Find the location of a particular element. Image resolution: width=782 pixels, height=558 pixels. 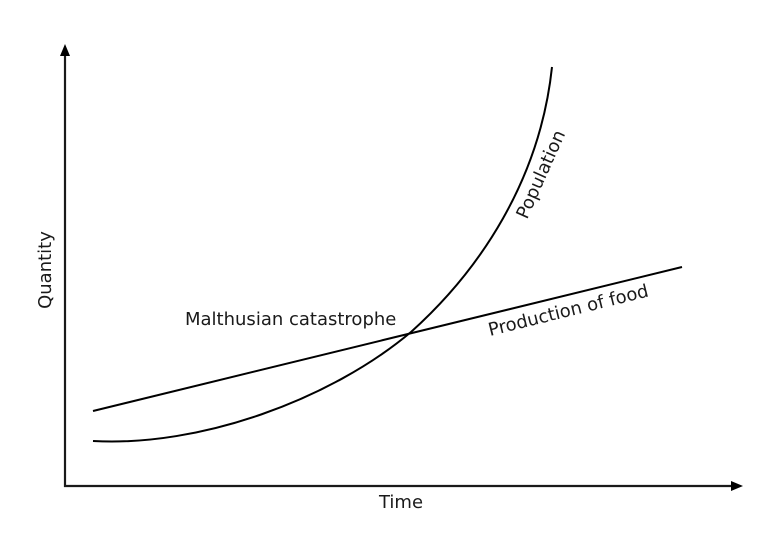

catastrophe-label: Malthusian catastrophe is located at coordinates (290, 319).